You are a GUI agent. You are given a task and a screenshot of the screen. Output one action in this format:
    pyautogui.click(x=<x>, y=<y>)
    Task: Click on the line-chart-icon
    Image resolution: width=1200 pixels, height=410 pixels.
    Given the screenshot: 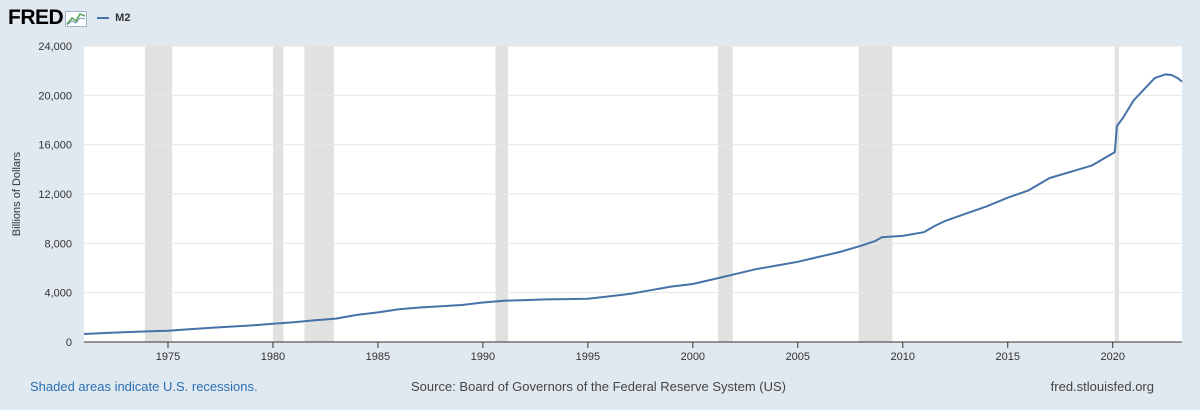 What is the action you would take?
    pyautogui.click(x=76, y=19)
    